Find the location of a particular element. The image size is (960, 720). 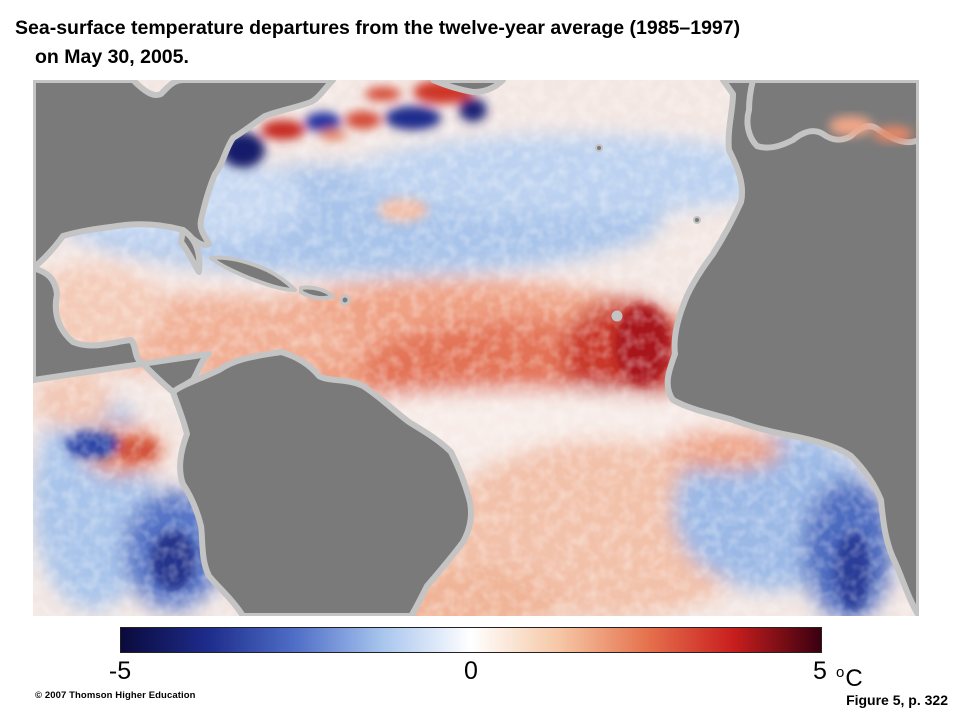

north-america-land is located at coordinates (184, 175).